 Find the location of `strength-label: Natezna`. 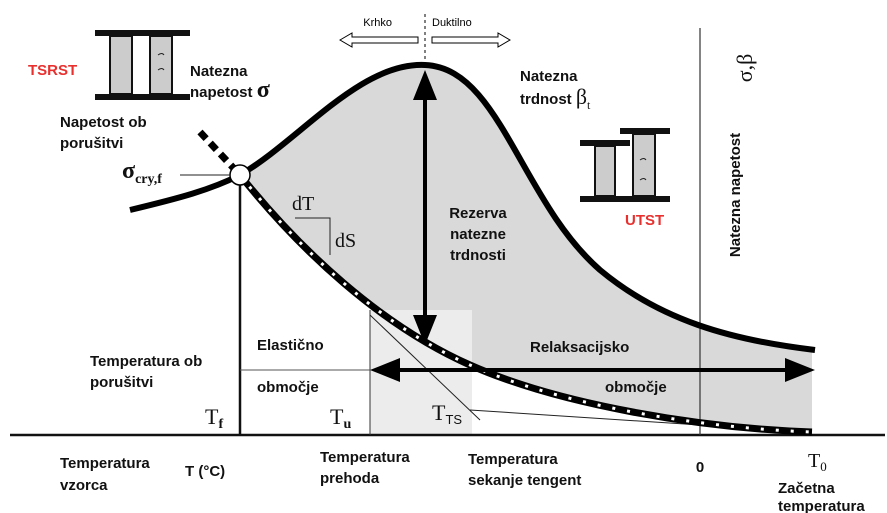

strength-label: Natezna is located at coordinates (549, 76).